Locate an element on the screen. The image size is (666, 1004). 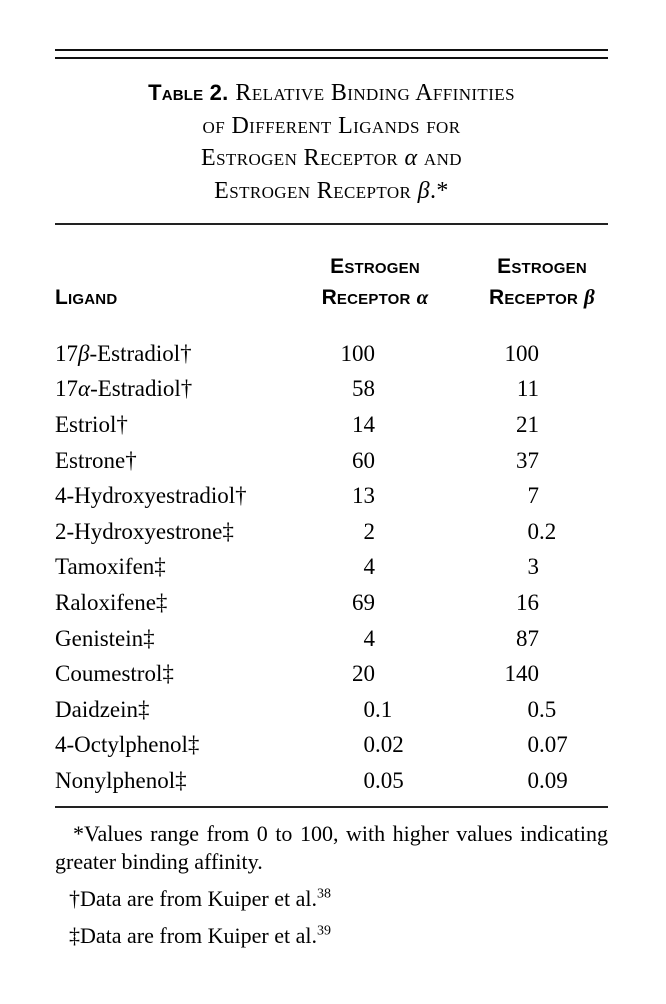
header-alpha-line-1: Estrogen is located at coordinates (375, 266).